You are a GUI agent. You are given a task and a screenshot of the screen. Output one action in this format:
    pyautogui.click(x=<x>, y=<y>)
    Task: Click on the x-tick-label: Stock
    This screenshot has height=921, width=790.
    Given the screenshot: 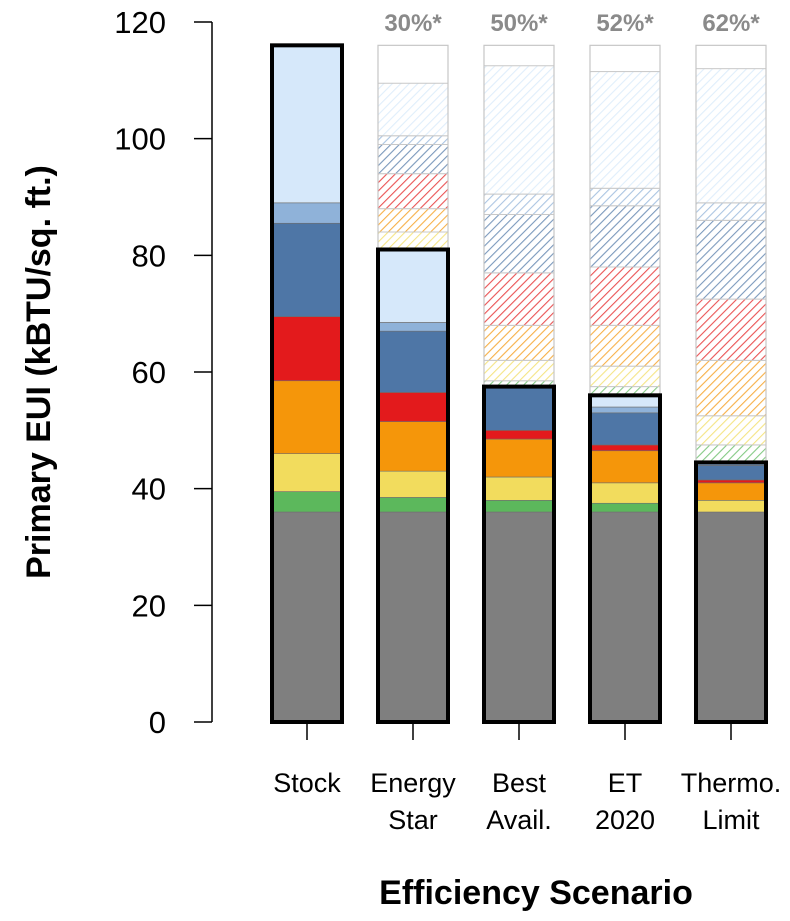 What is the action you would take?
    pyautogui.click(x=307, y=783)
    